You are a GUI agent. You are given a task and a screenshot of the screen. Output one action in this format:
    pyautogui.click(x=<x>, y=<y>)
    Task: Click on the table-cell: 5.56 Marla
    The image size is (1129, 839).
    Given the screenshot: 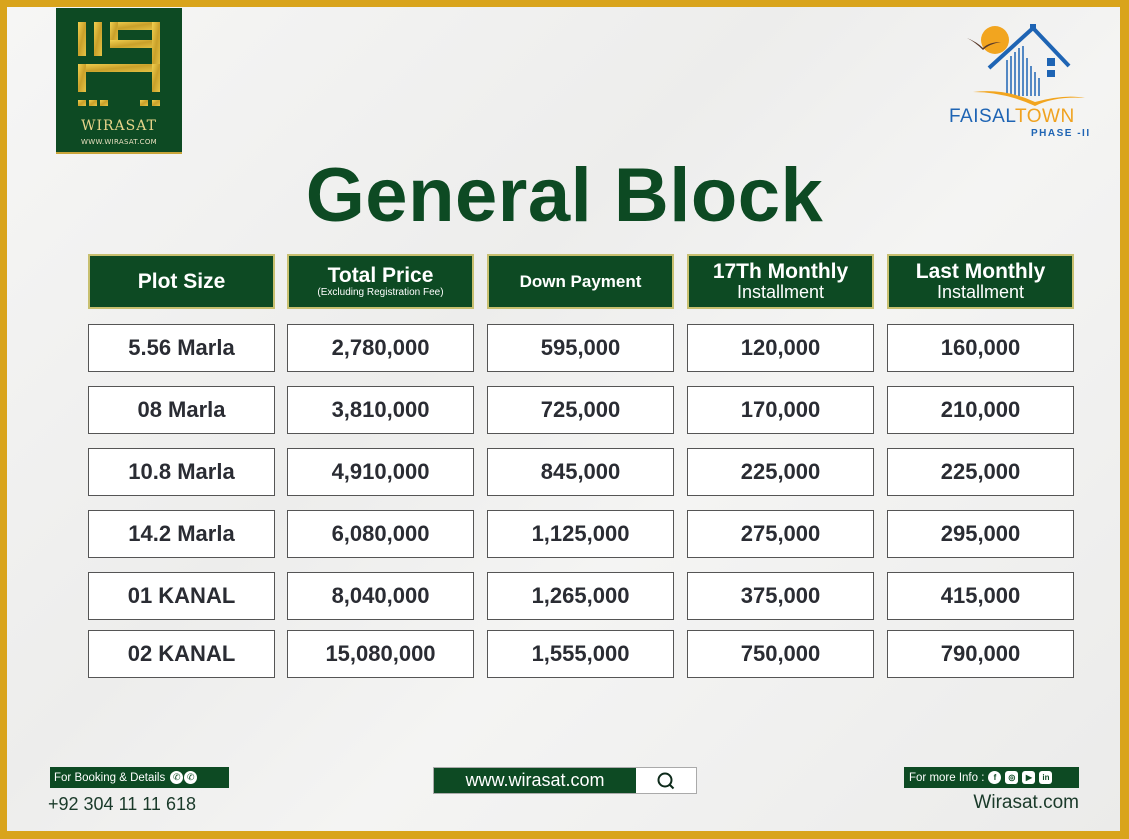 What is the action you would take?
    pyautogui.click(x=181, y=348)
    